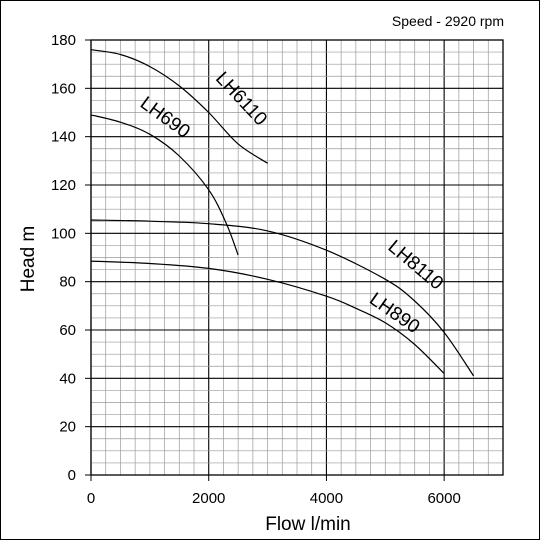  What do you see at coordinates (67, 282) in the screenshot?
I see `y-tick-label: 80` at bounding box center [67, 282].